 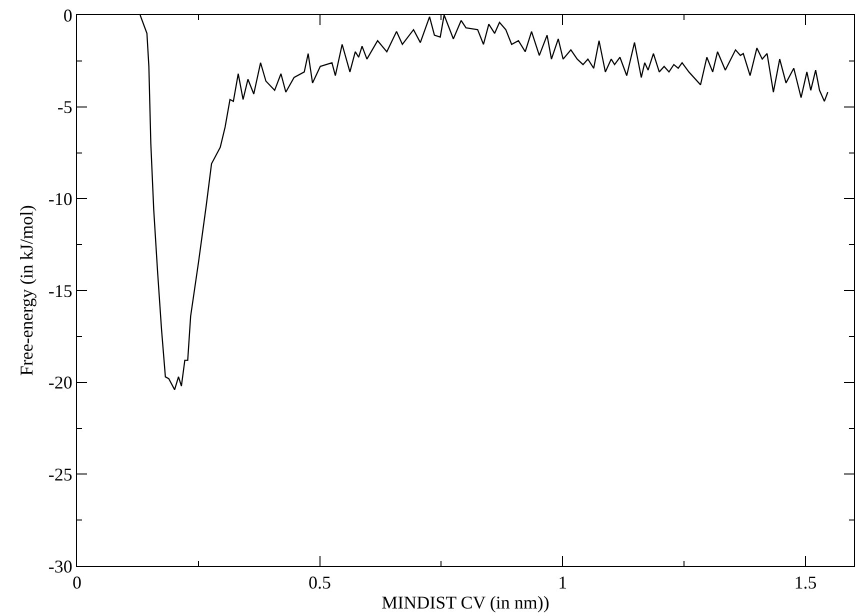 What do you see at coordinates (67, 15) in the screenshot?
I see `y-tick-label: 0` at bounding box center [67, 15].